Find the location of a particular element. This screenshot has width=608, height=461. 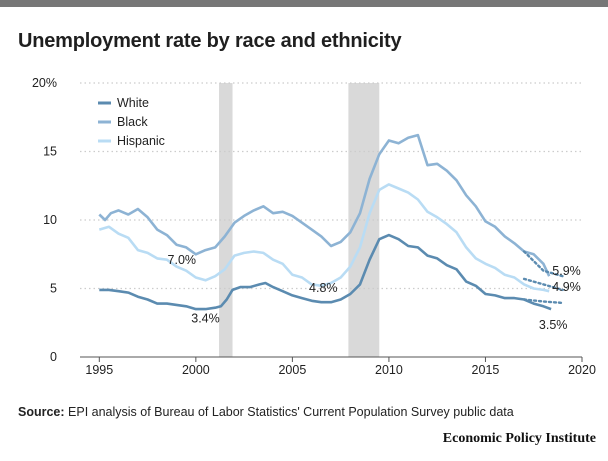

data-label-hispanic: 4.9% is located at coordinates (566, 287).